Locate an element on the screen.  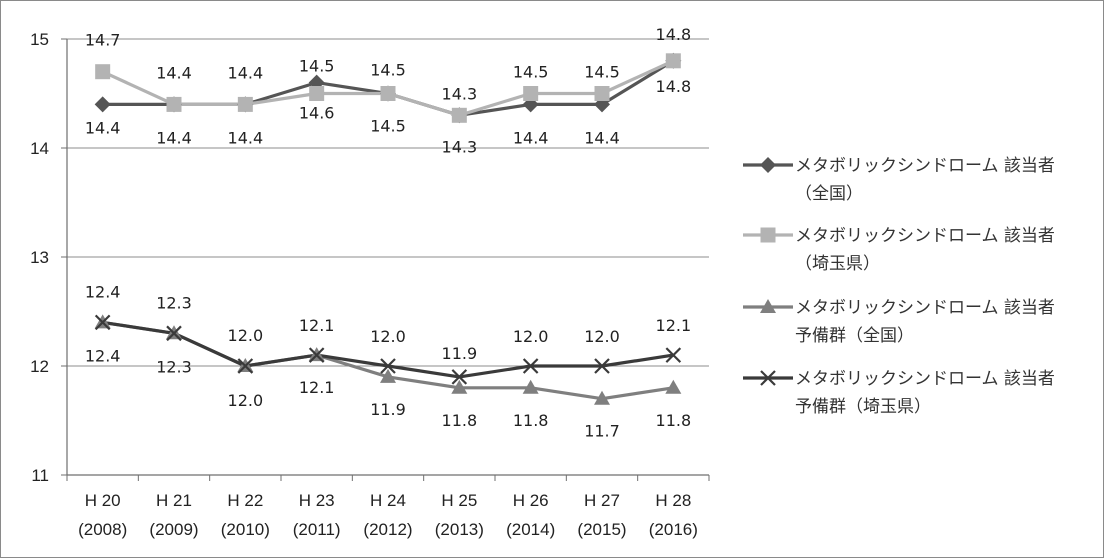
x-tick-label-era: H 24 is located at coordinates (388, 500).